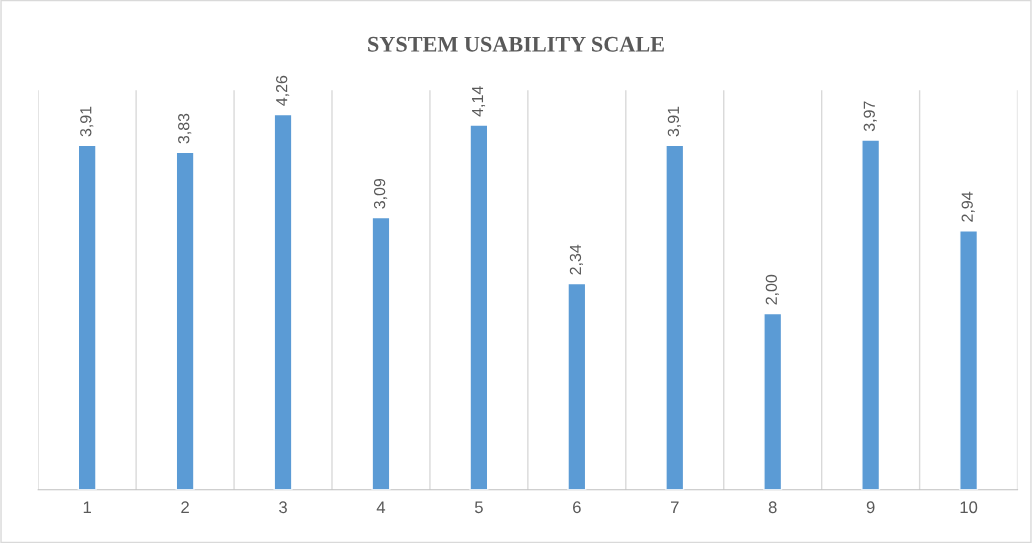 The width and height of the screenshot is (1032, 543). What do you see at coordinates (283, 507) in the screenshot?
I see `x-tick-label: 3` at bounding box center [283, 507].